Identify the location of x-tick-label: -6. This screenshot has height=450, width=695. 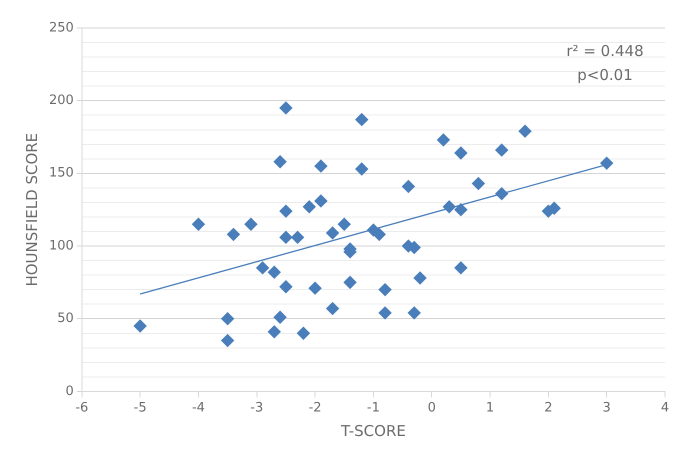
(81, 408).